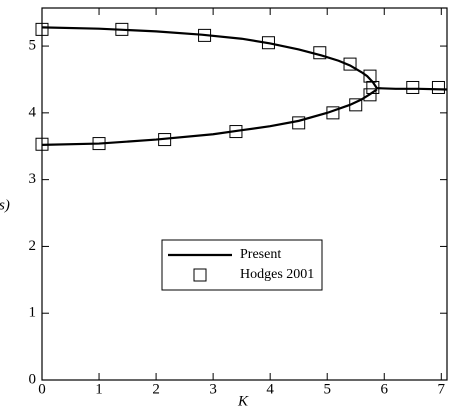 The image size is (474, 410). I want to click on legend-marker, so click(200, 275).